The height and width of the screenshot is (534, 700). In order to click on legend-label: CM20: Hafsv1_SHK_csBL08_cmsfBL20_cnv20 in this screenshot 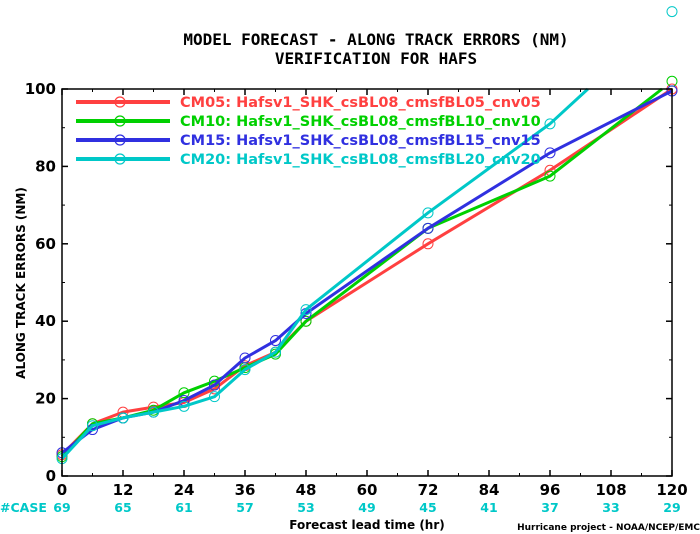, I will do `click(360, 160)`.